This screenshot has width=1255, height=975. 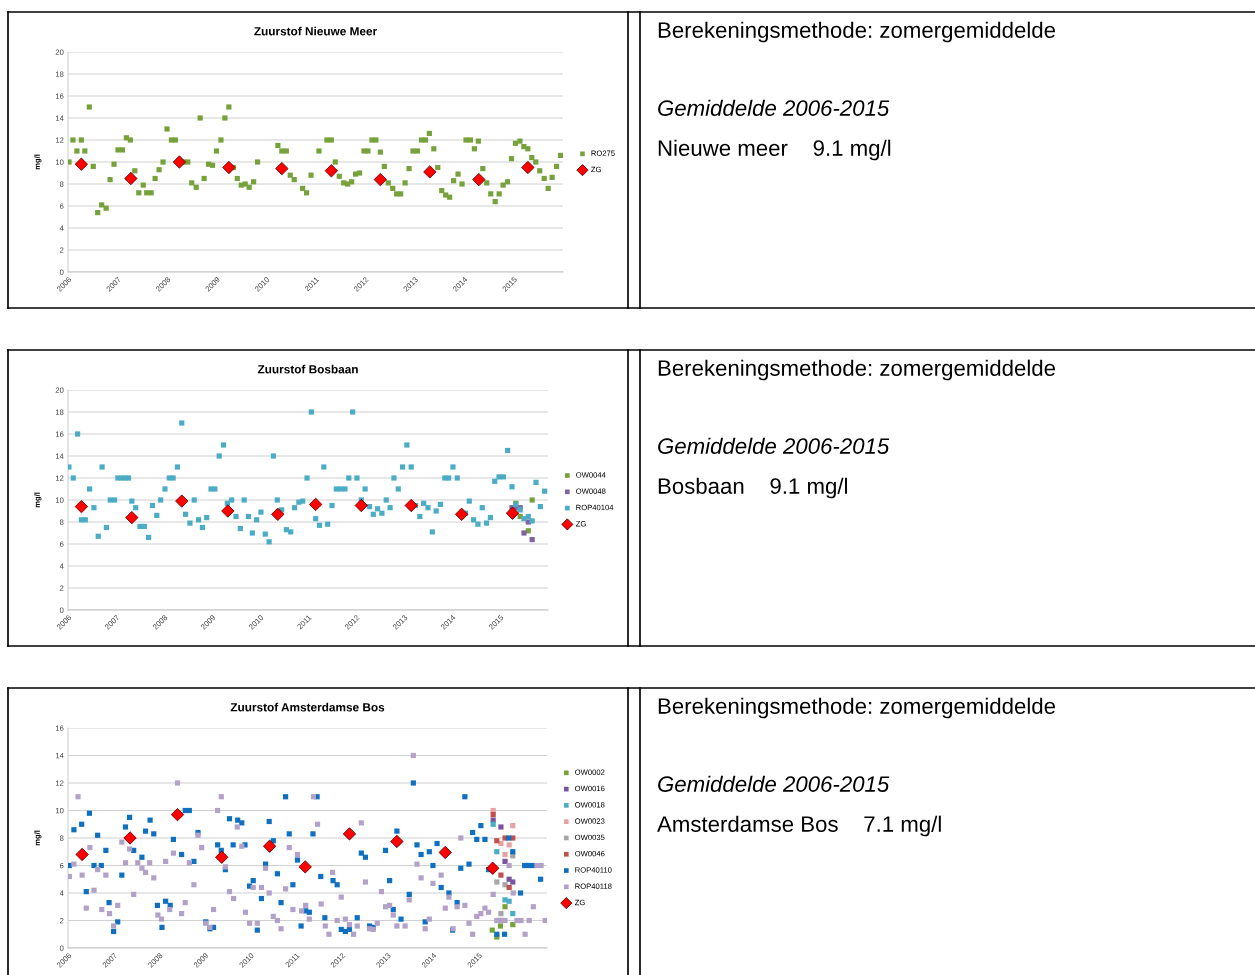 What do you see at coordinates (752, 488) in the screenshot?
I see `text: Bosbaan 9.1 mg/l` at bounding box center [752, 488].